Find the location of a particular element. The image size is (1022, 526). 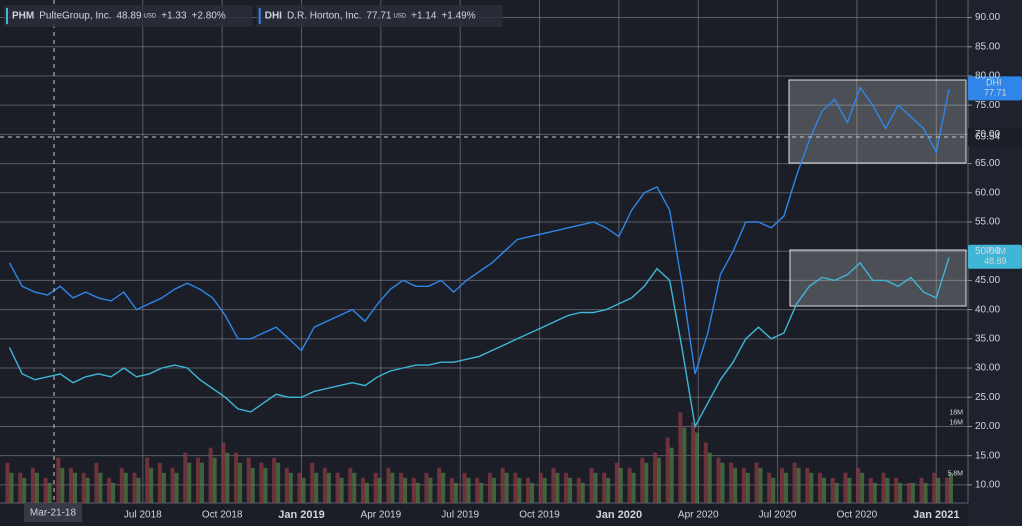

y-tick-label: 35.00 is located at coordinates (987, 338).